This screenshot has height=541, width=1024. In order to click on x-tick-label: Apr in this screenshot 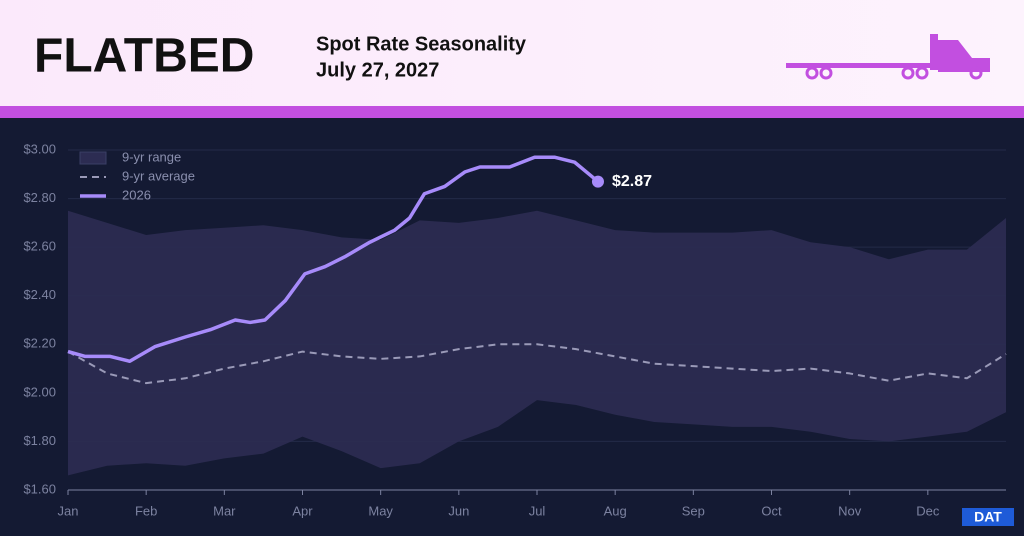, I will do `click(302, 510)`.